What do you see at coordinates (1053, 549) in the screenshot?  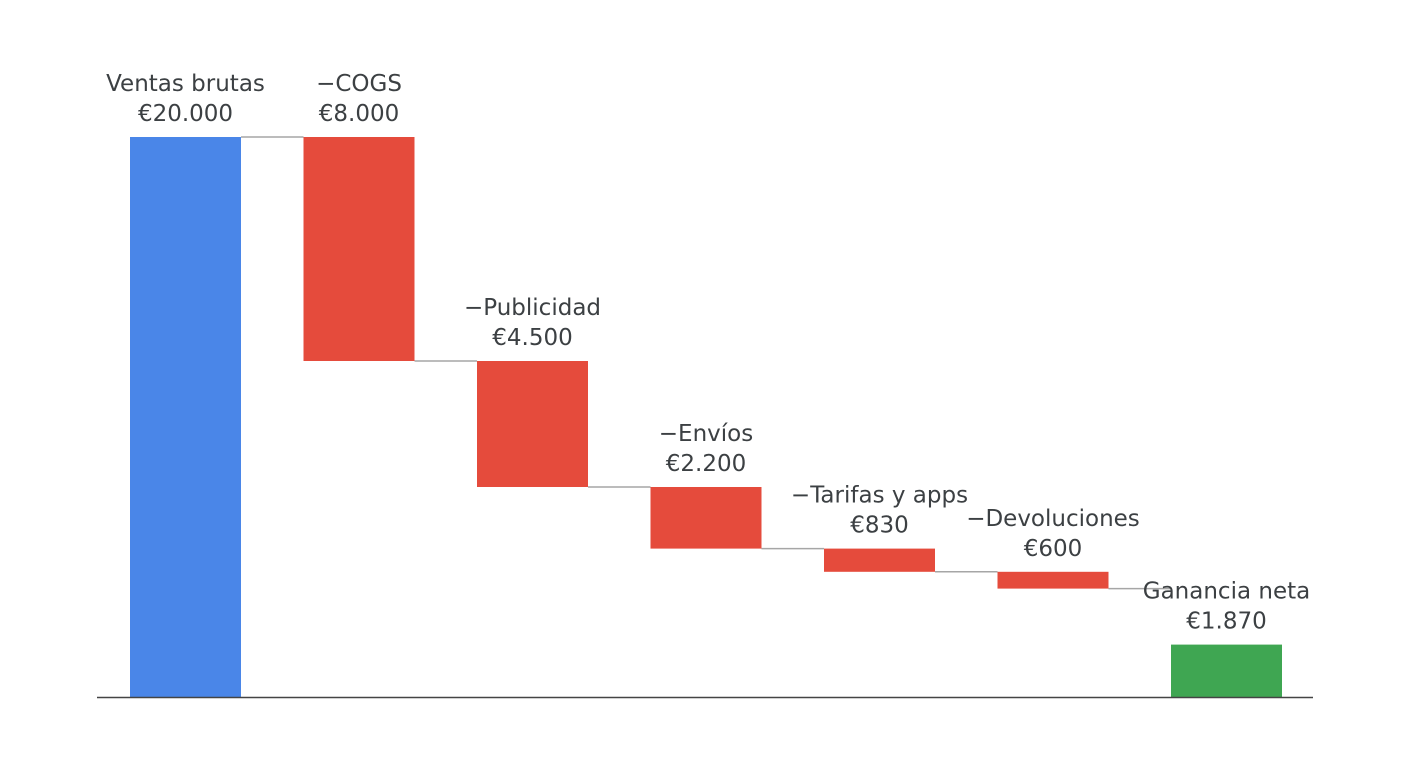 I see `value-label-devoluciones: €600` at bounding box center [1053, 549].